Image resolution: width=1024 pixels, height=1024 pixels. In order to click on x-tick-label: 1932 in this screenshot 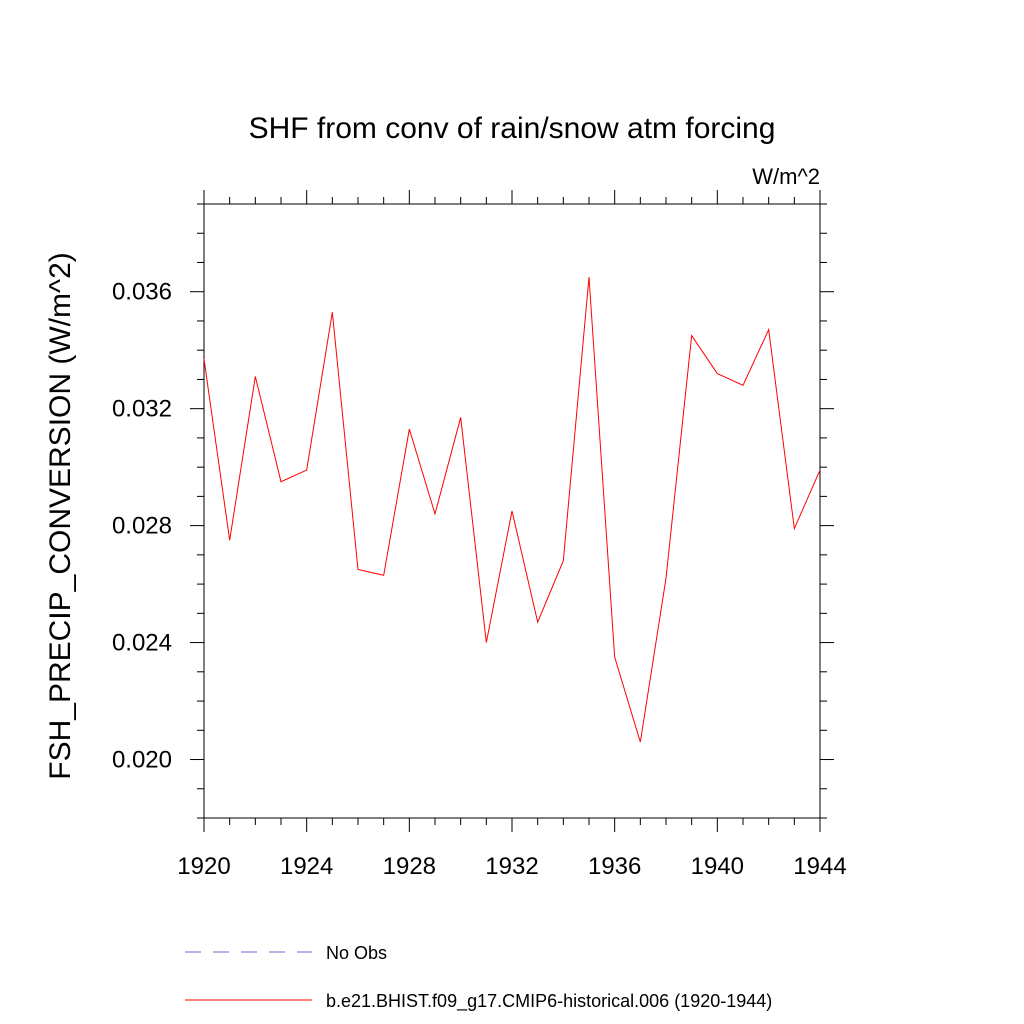, I will do `click(511, 866)`.